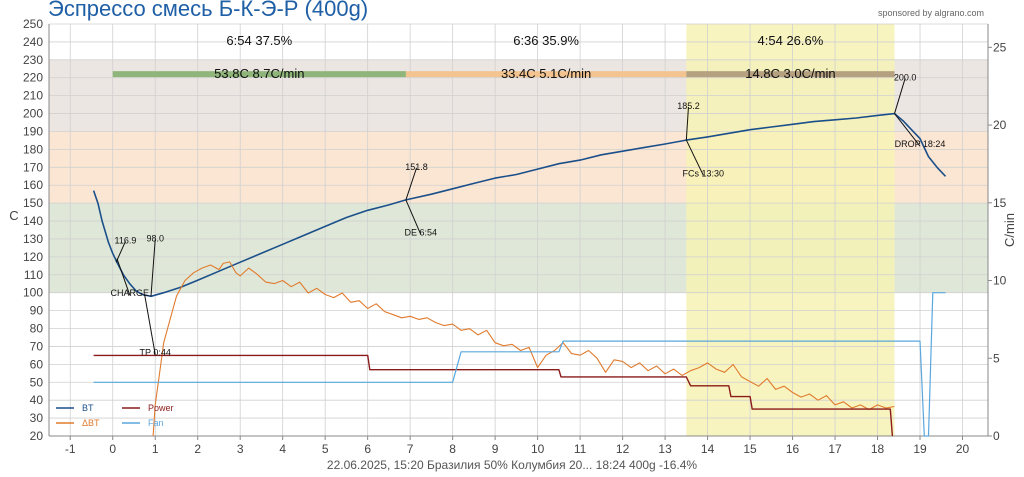 The width and height of the screenshot is (1024, 477). I want to click on y2-tick-label: 15, so click(1000, 203).